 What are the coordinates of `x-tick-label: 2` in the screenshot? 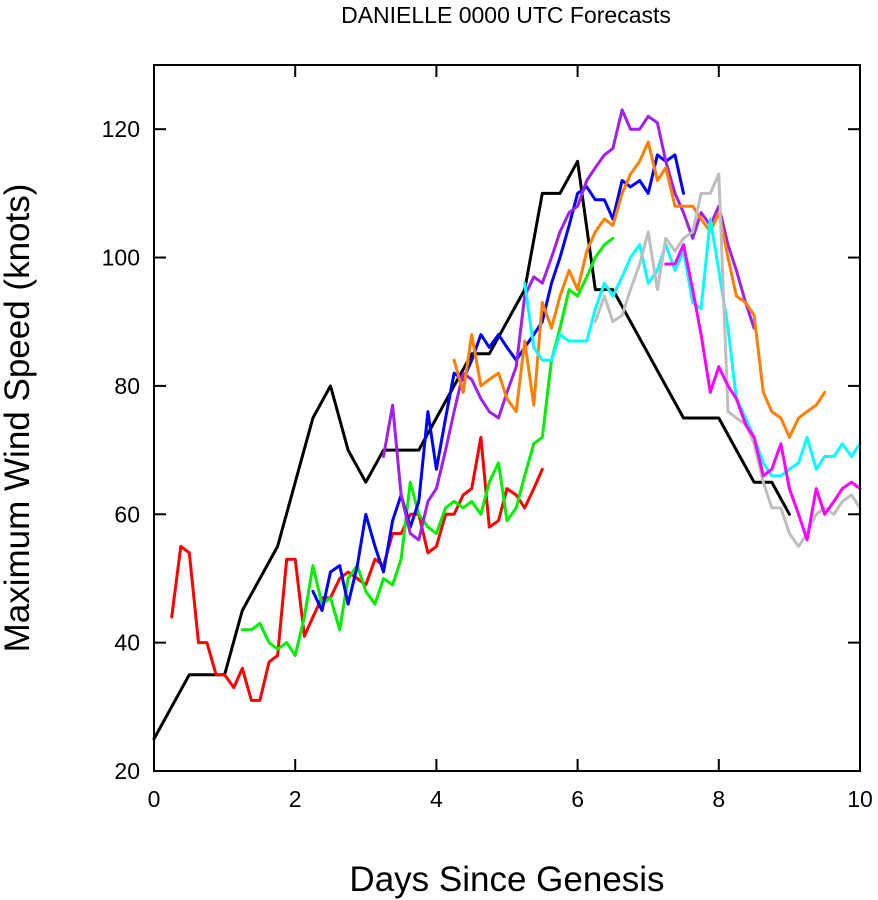 It's located at (295, 799).